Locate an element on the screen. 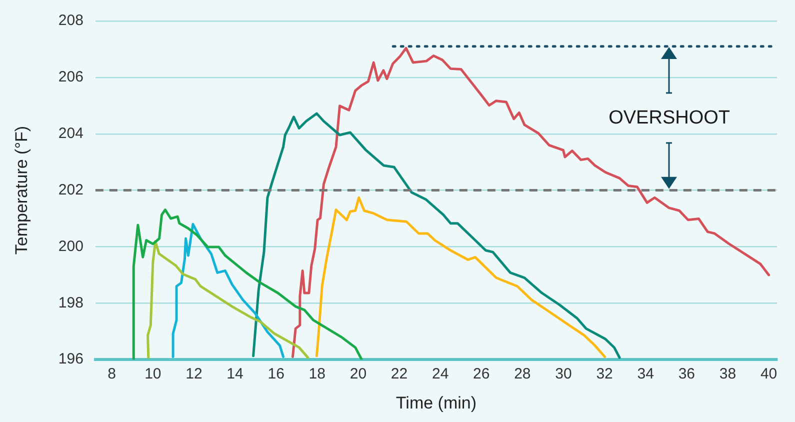 The height and width of the screenshot is (422, 795). x-tick-label: 32 is located at coordinates (604, 374).